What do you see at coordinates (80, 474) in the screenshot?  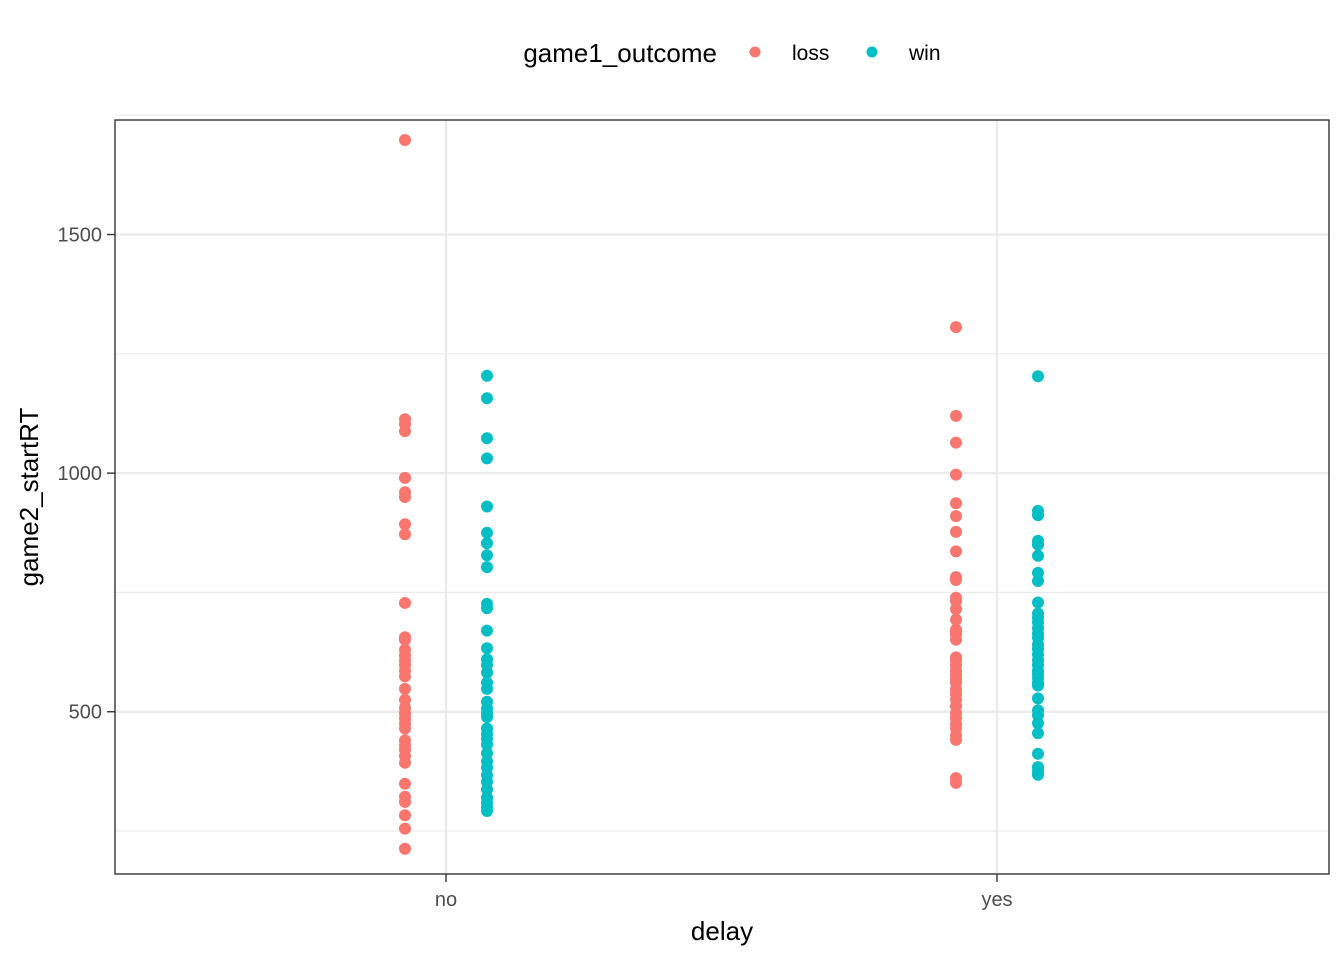 I see `y-tick-label: 1000` at bounding box center [80, 474].